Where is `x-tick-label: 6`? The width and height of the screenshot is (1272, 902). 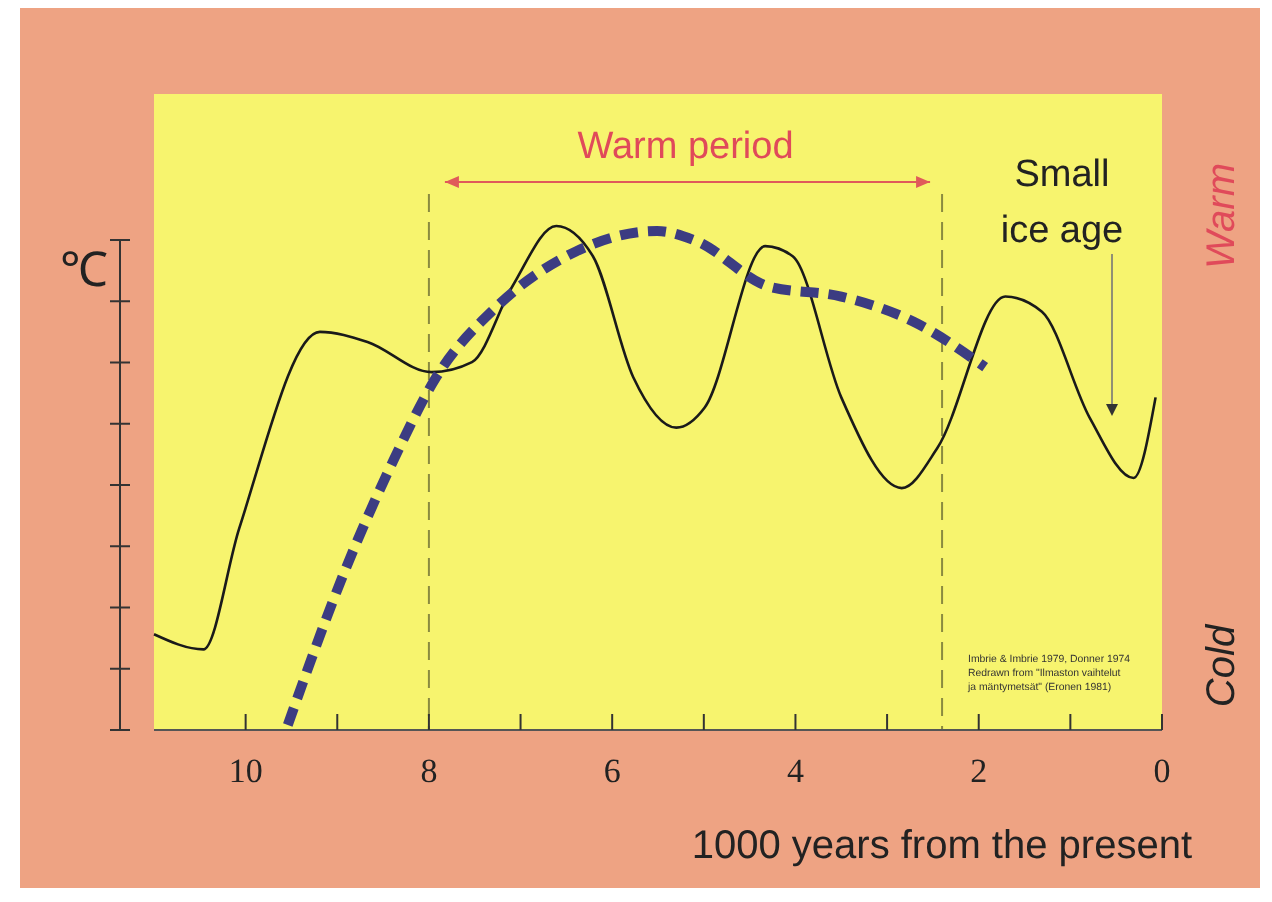 x-tick-label: 6 is located at coordinates (612, 771).